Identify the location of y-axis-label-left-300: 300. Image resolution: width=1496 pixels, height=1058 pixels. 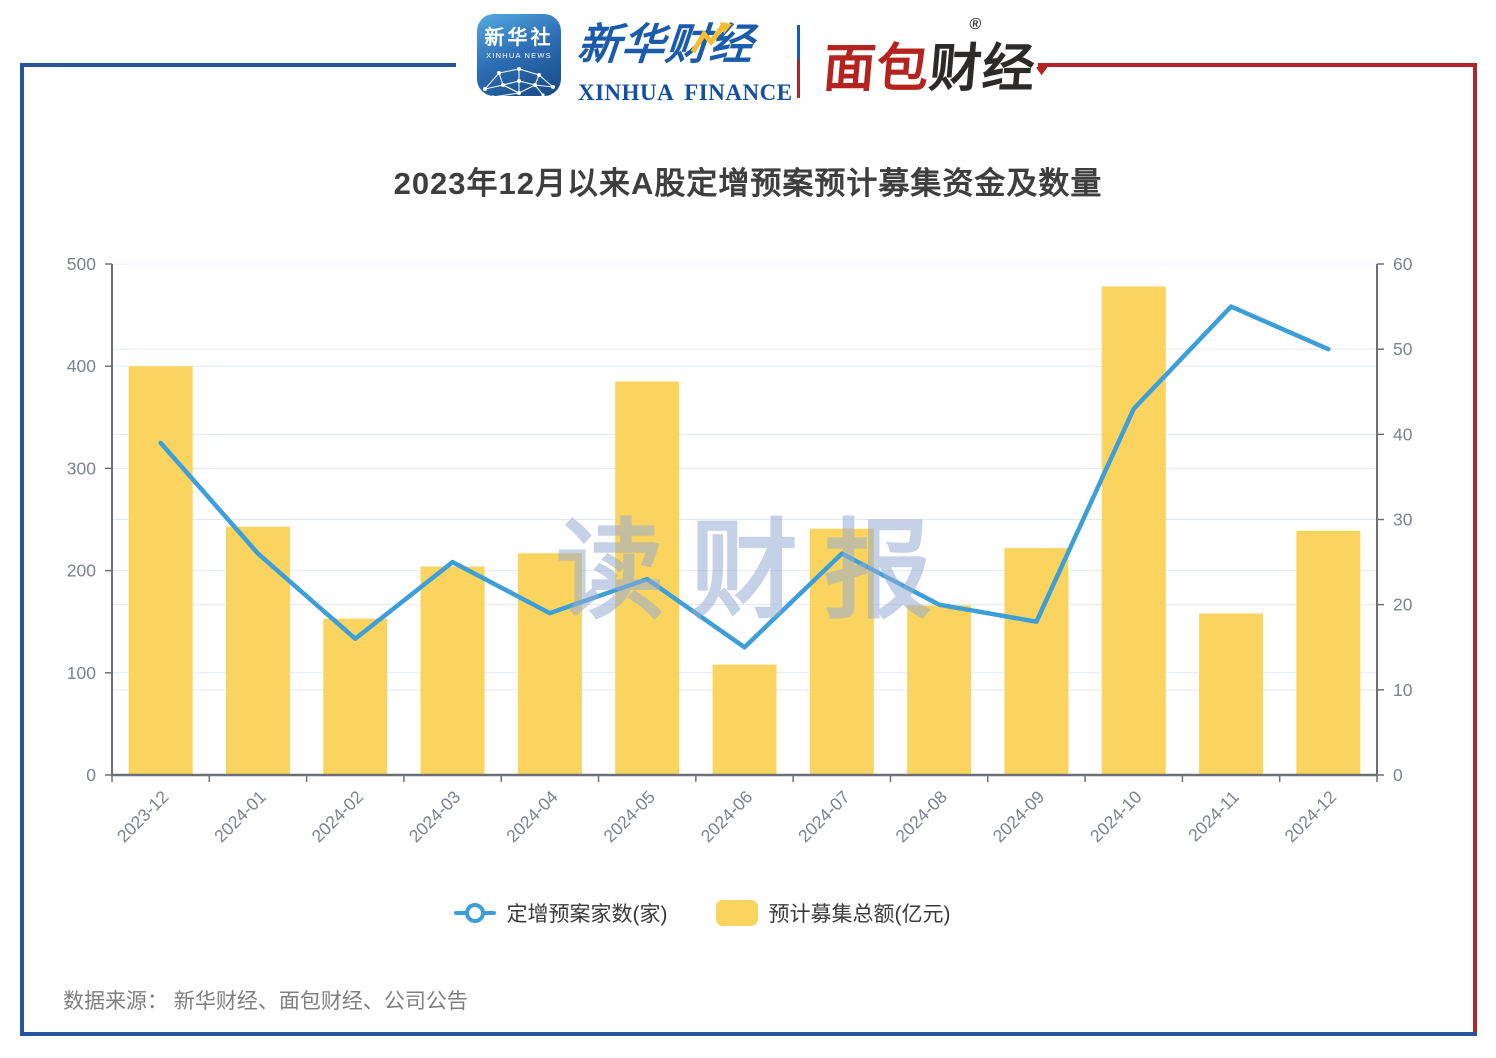
(81, 468).